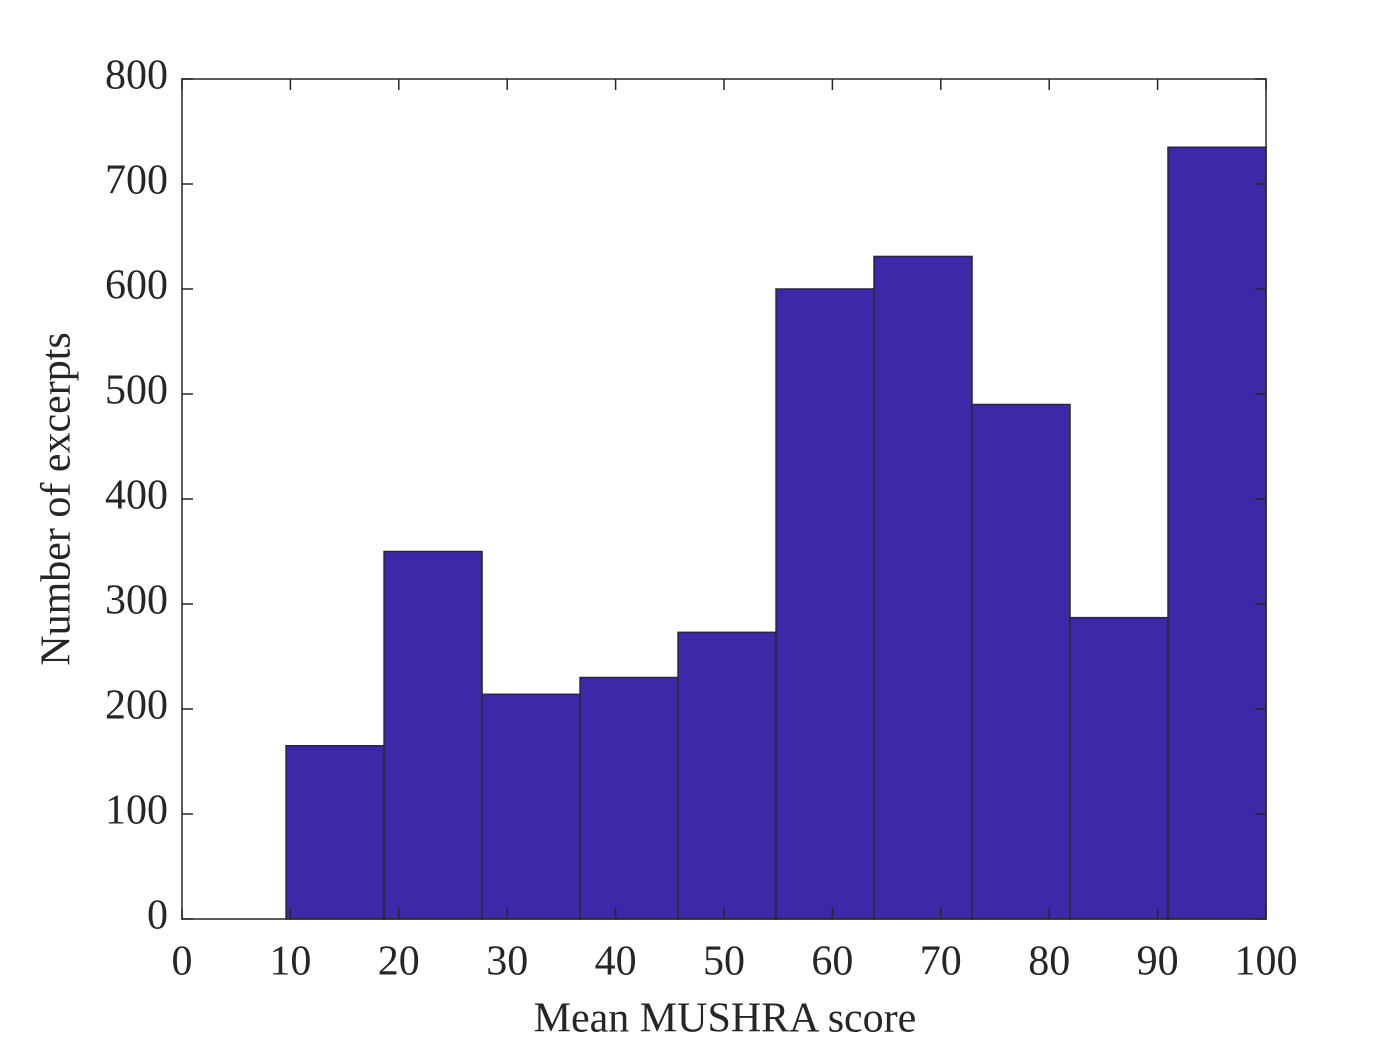 This screenshot has width=1400, height=1050. I want to click on y-tick-label: 500, so click(136, 391).